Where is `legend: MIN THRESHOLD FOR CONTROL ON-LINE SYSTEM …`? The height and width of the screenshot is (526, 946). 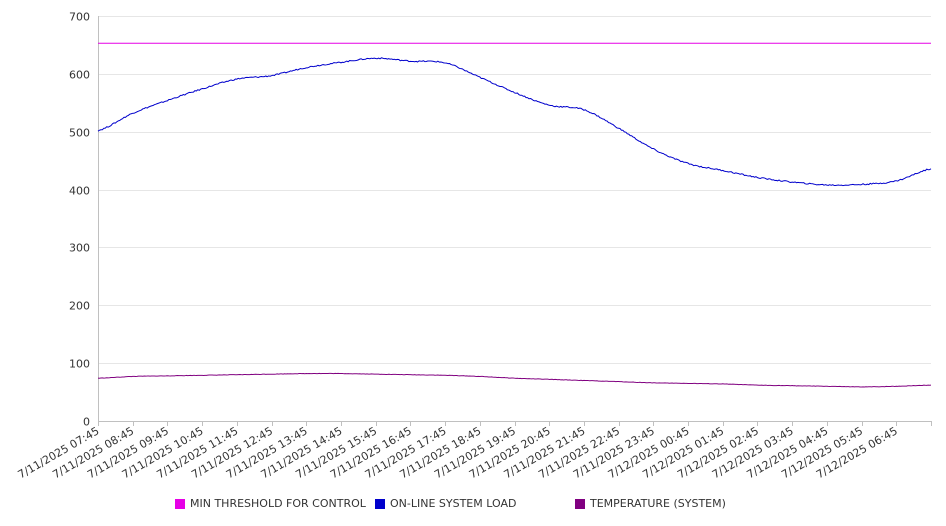 legend: MIN THRESHOLD FOR CONTROL ON-LINE SYSTEM … is located at coordinates (473, 506).